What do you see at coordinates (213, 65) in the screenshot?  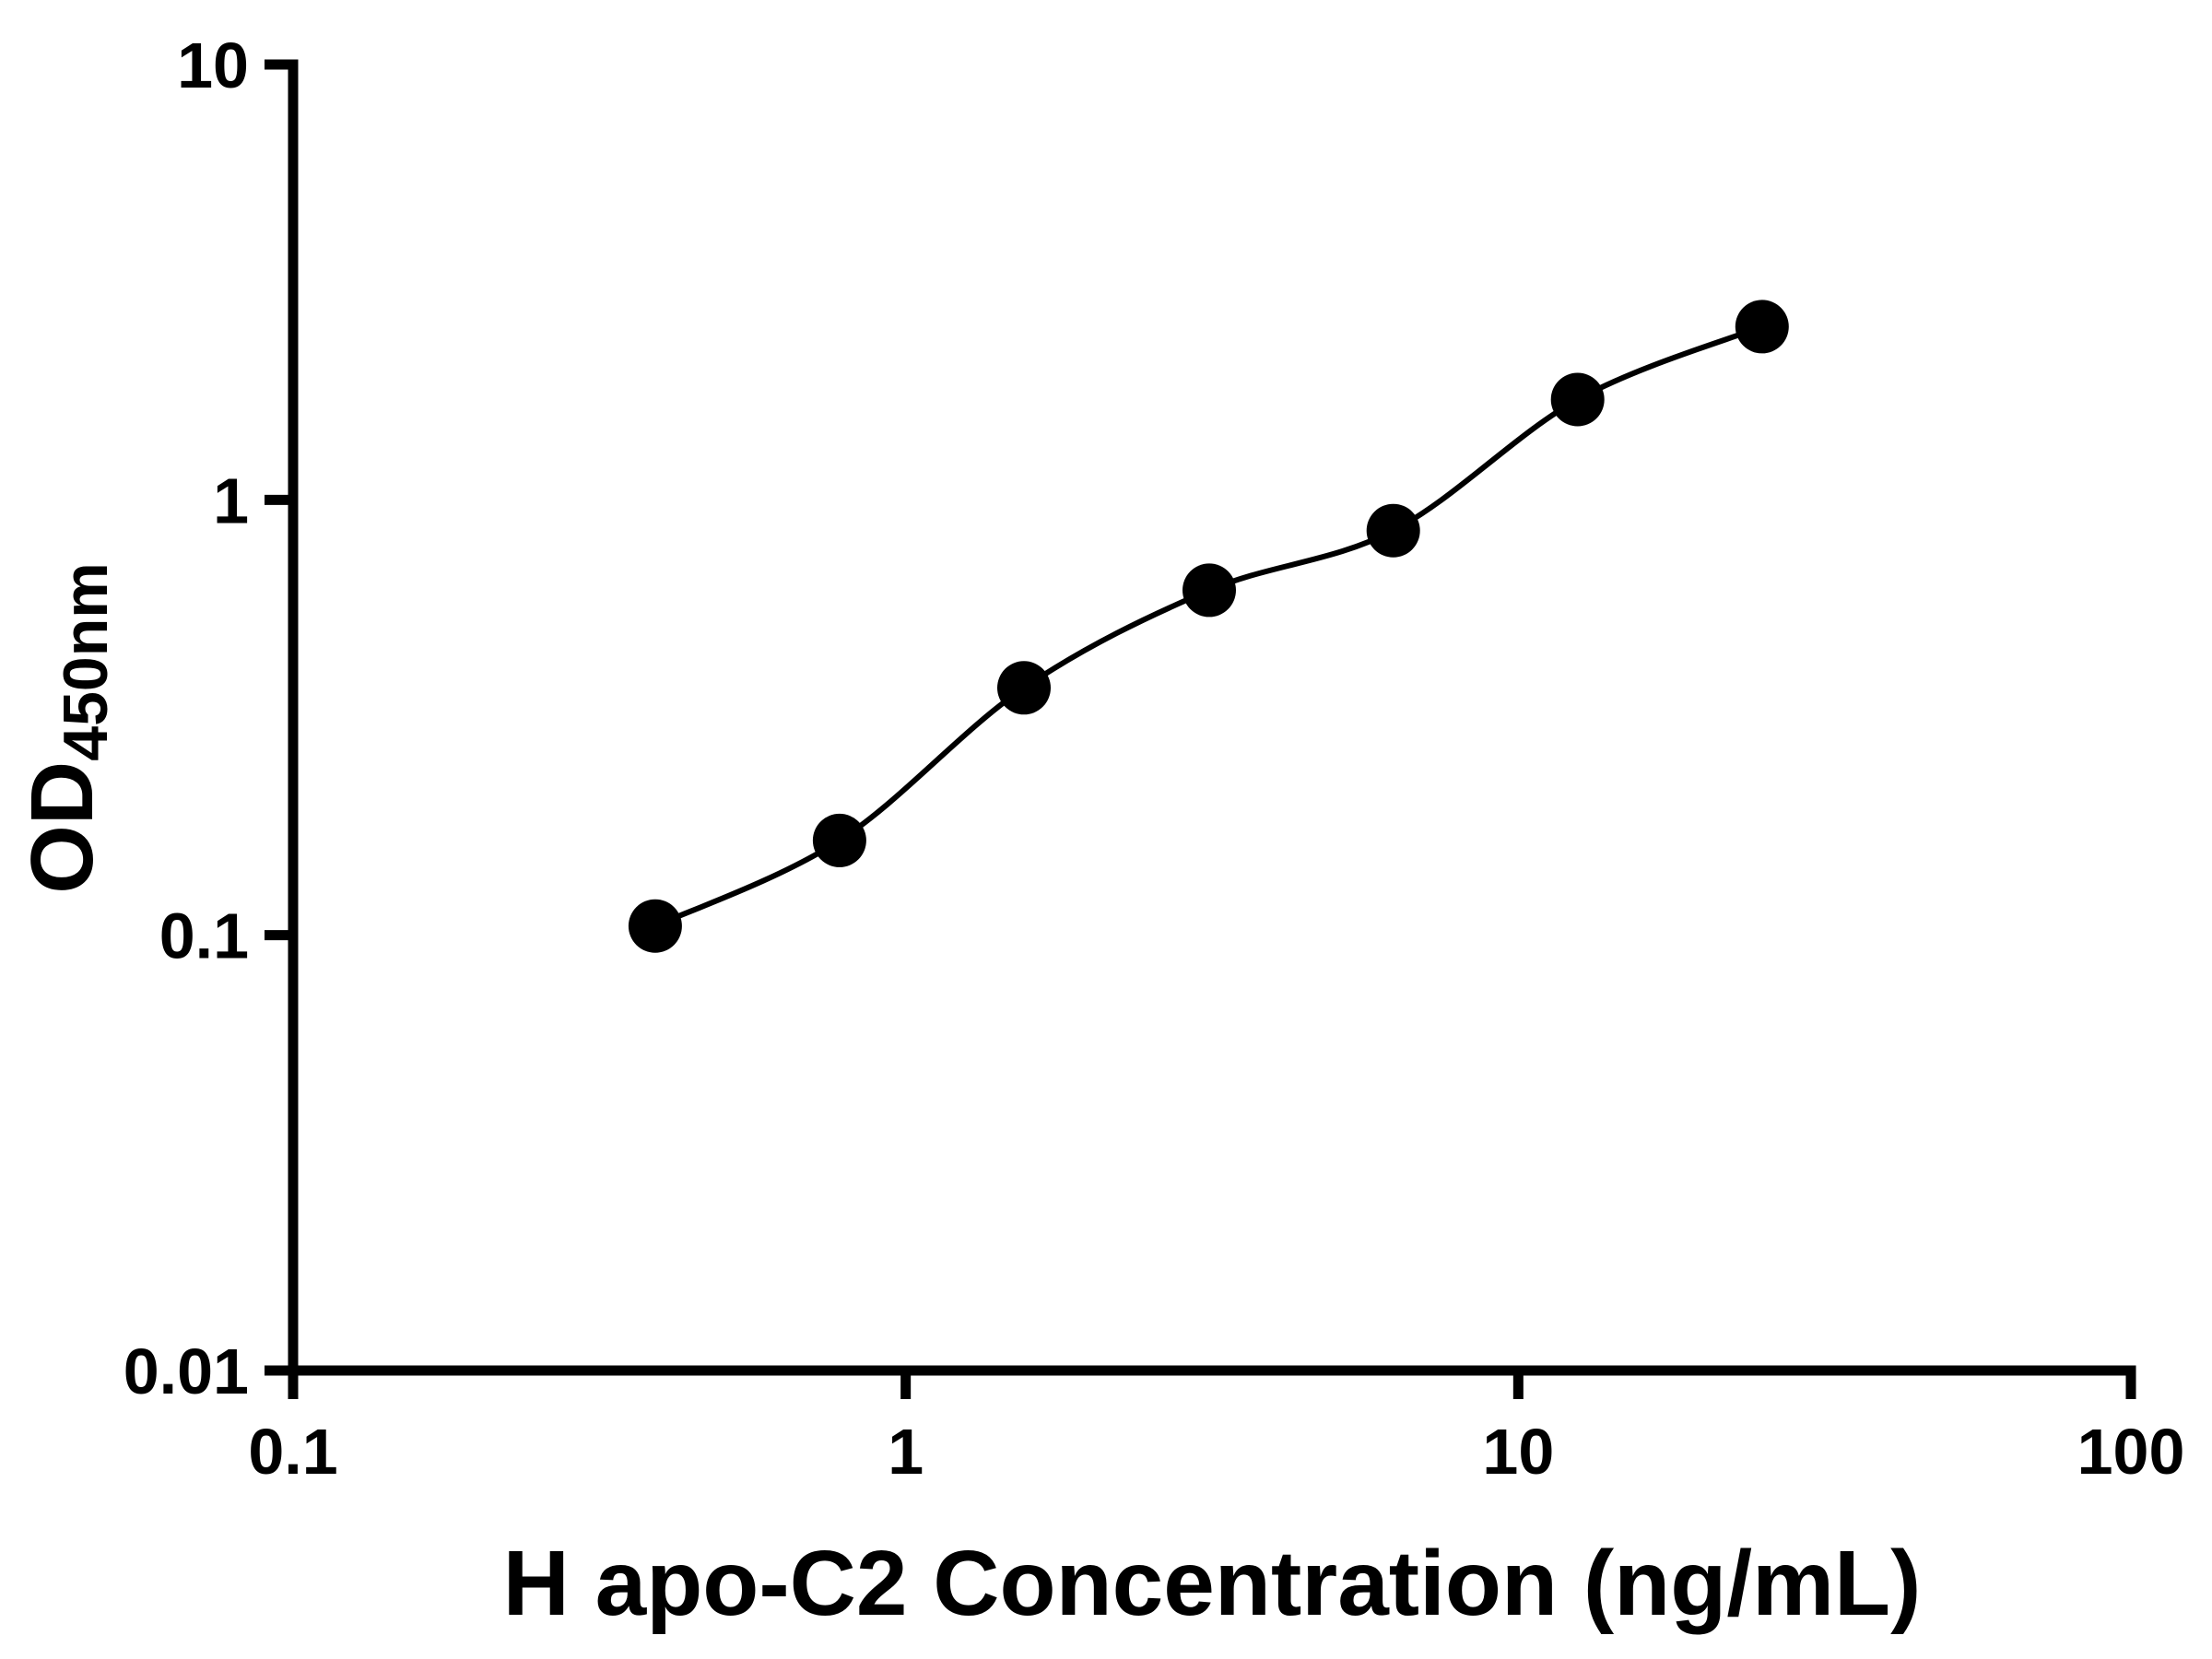 I see `y-axis-tick-label: 10` at bounding box center [213, 65].